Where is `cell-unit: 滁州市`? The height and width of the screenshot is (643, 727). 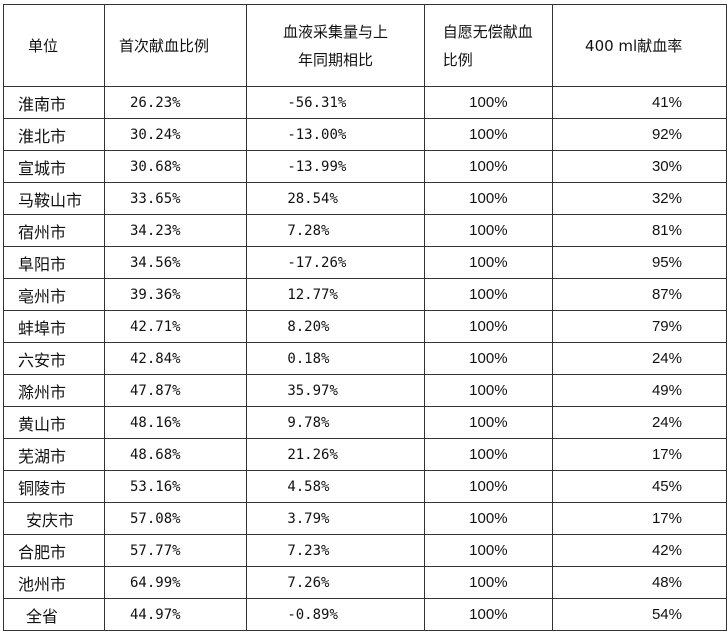 cell-unit: 滁州市 is located at coordinates (54, 390).